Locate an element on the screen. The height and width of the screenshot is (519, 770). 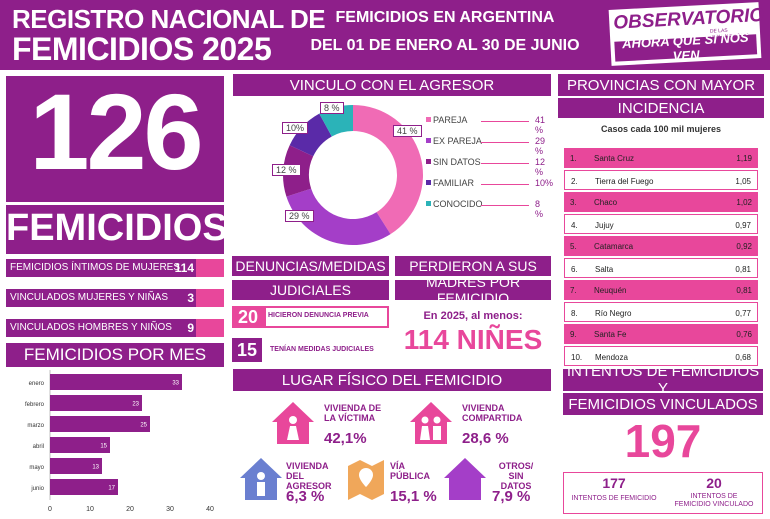
category-value: 9 is located at coordinates (190, 328).